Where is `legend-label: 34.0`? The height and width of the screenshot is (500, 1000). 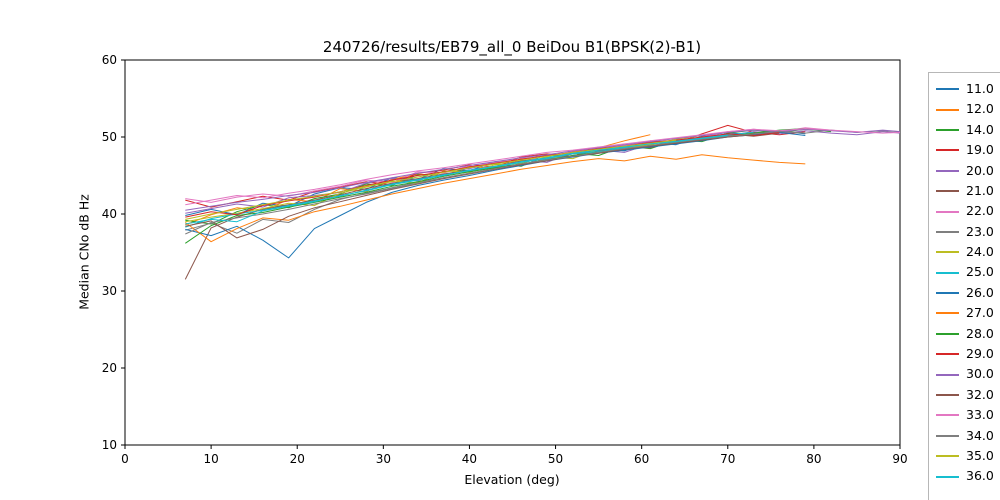
legend-label: 34.0 is located at coordinates (980, 435).